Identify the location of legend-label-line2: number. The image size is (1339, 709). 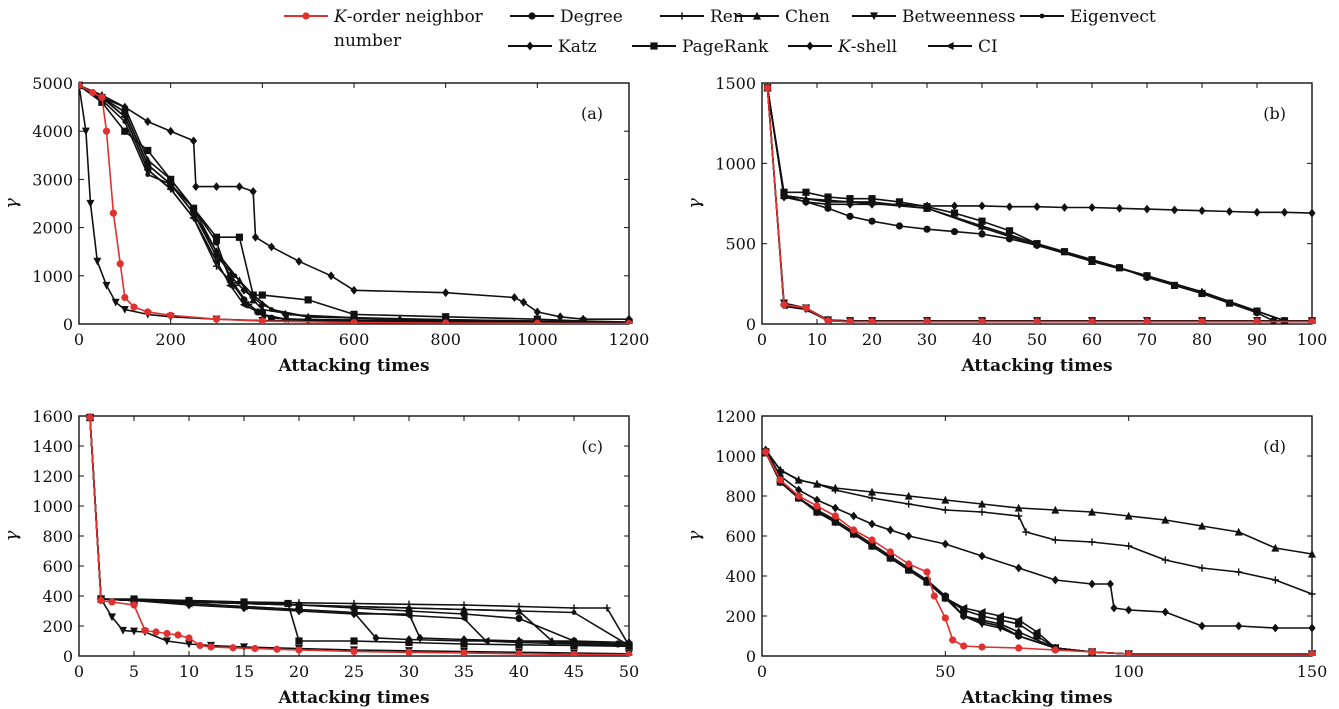
(368, 41).